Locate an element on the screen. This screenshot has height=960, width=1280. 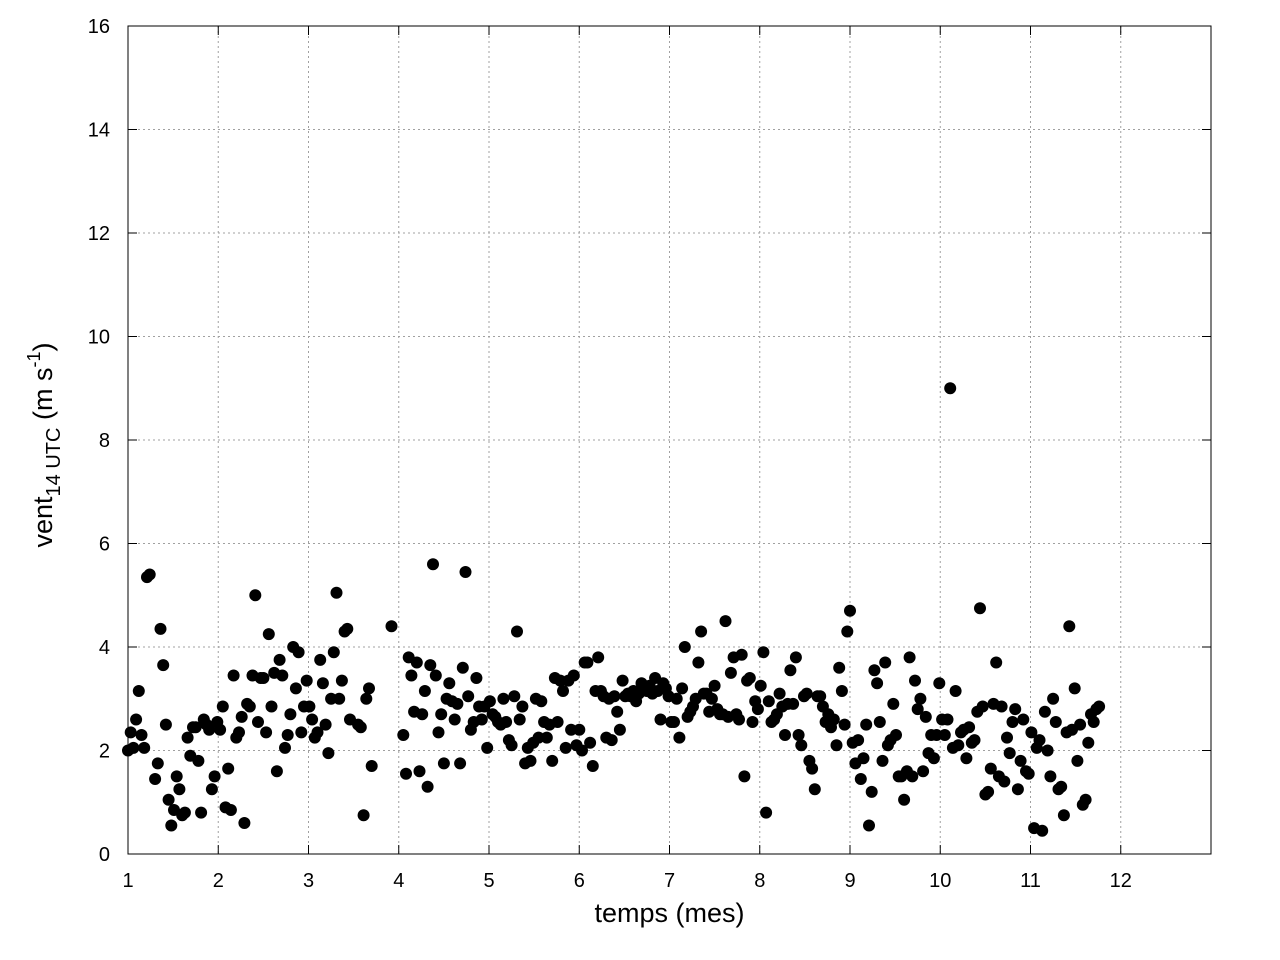
y-axis-label-subscript: 14 UTC is located at coordinates (54, 462).